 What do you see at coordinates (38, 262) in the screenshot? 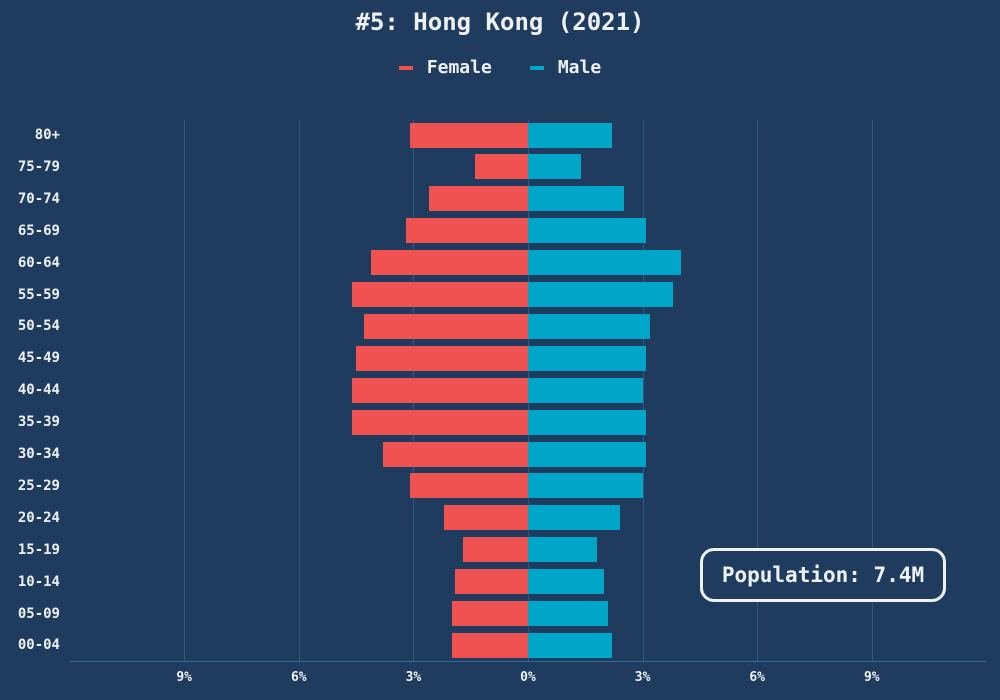
I see `y-tick-label: 60-64` at bounding box center [38, 262].